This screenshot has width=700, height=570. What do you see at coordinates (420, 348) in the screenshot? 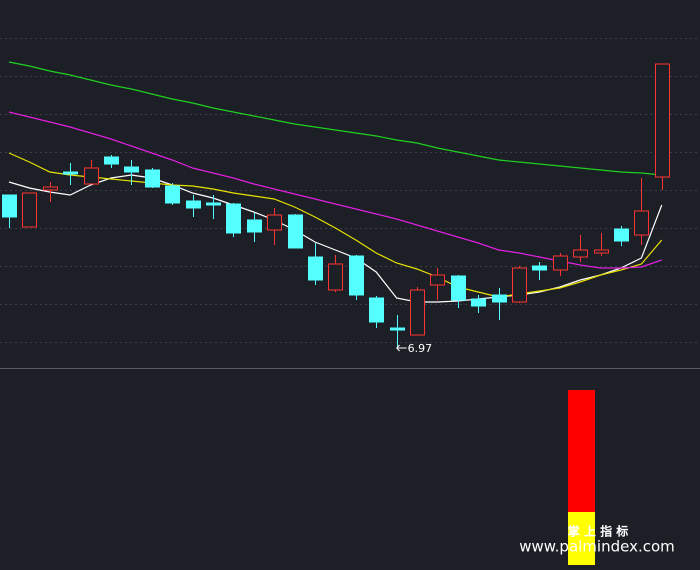
I see `low-label: 6.97` at bounding box center [420, 348].